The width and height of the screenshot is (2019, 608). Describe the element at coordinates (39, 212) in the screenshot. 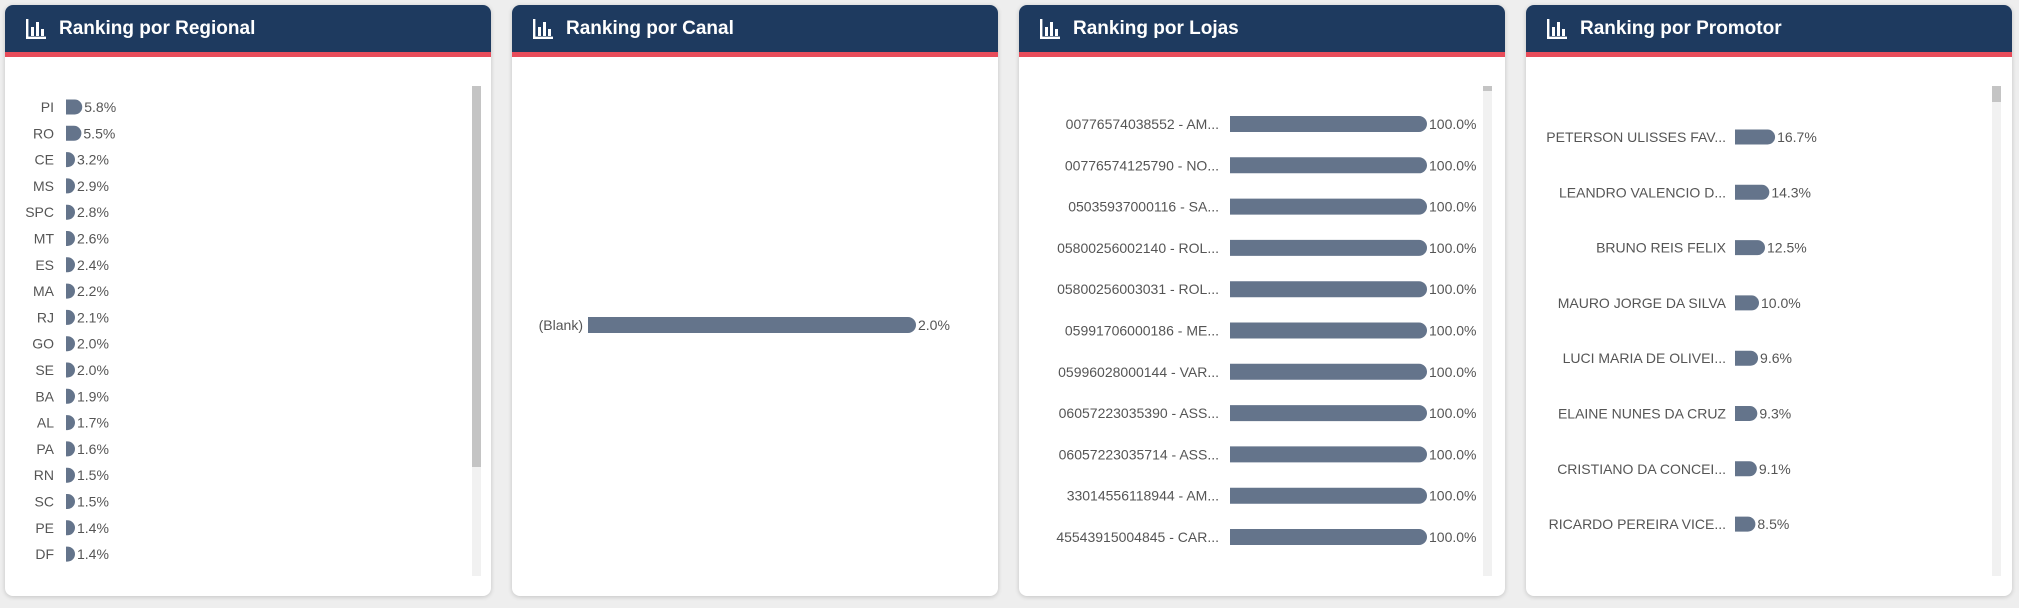

I see `category-label: SPC` at that location.